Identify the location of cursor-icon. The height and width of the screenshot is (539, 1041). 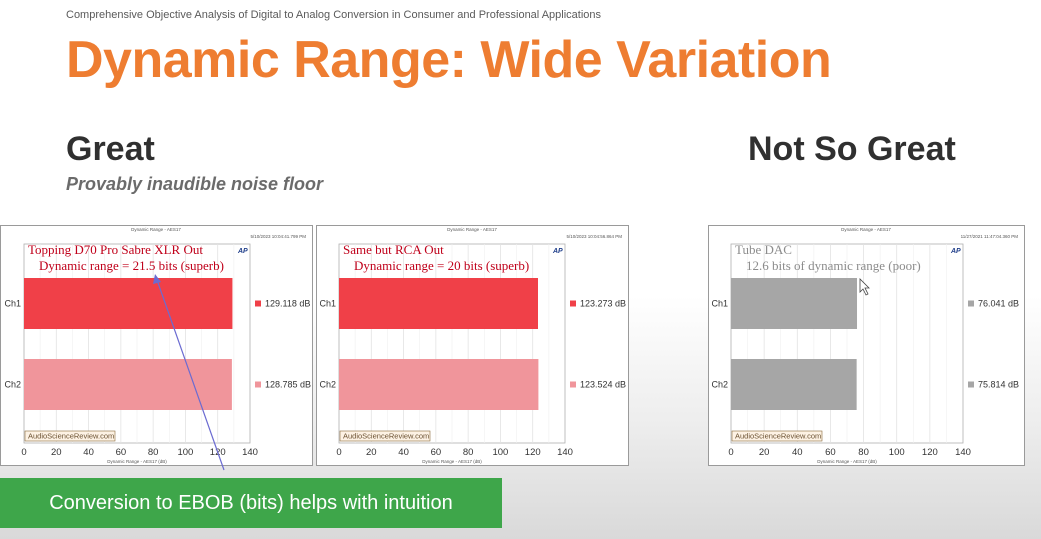
(864, 287).